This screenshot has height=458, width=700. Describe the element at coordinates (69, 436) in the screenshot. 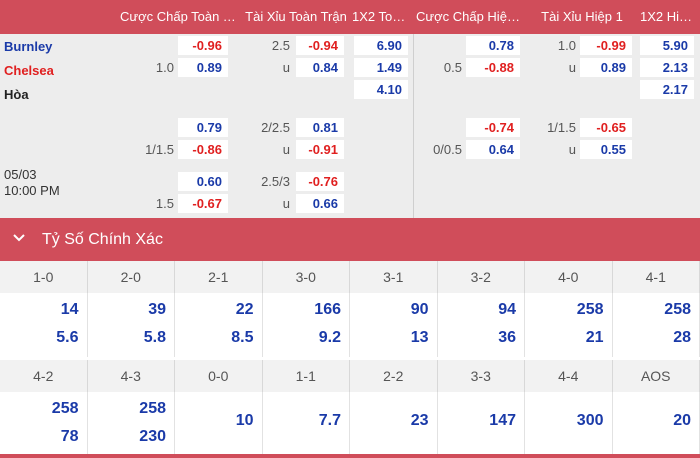

I see `score-odds-away: 78` at that location.